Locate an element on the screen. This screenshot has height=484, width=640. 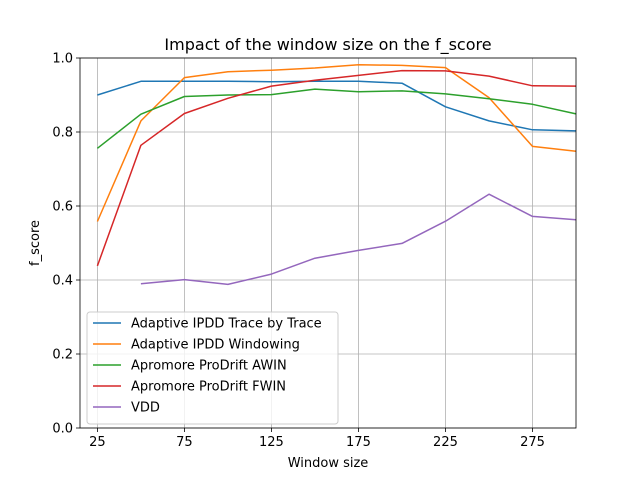
y-tick-label: 1.0 is located at coordinates (62, 59).